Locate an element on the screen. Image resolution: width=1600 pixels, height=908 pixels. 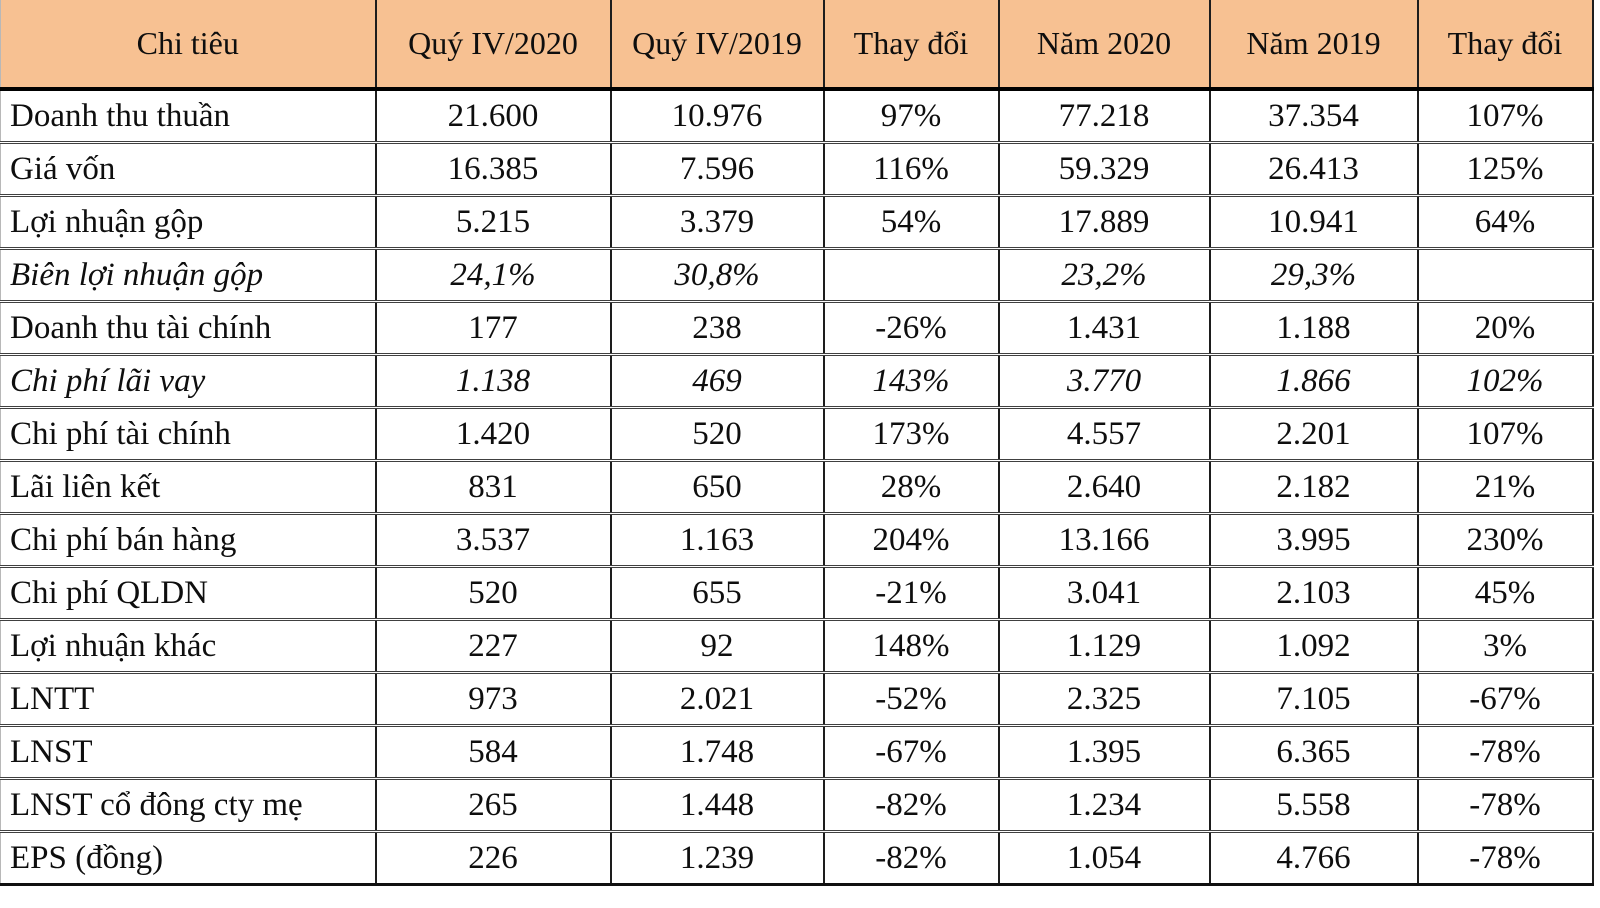
cell: 1.239 is located at coordinates (716, 858).